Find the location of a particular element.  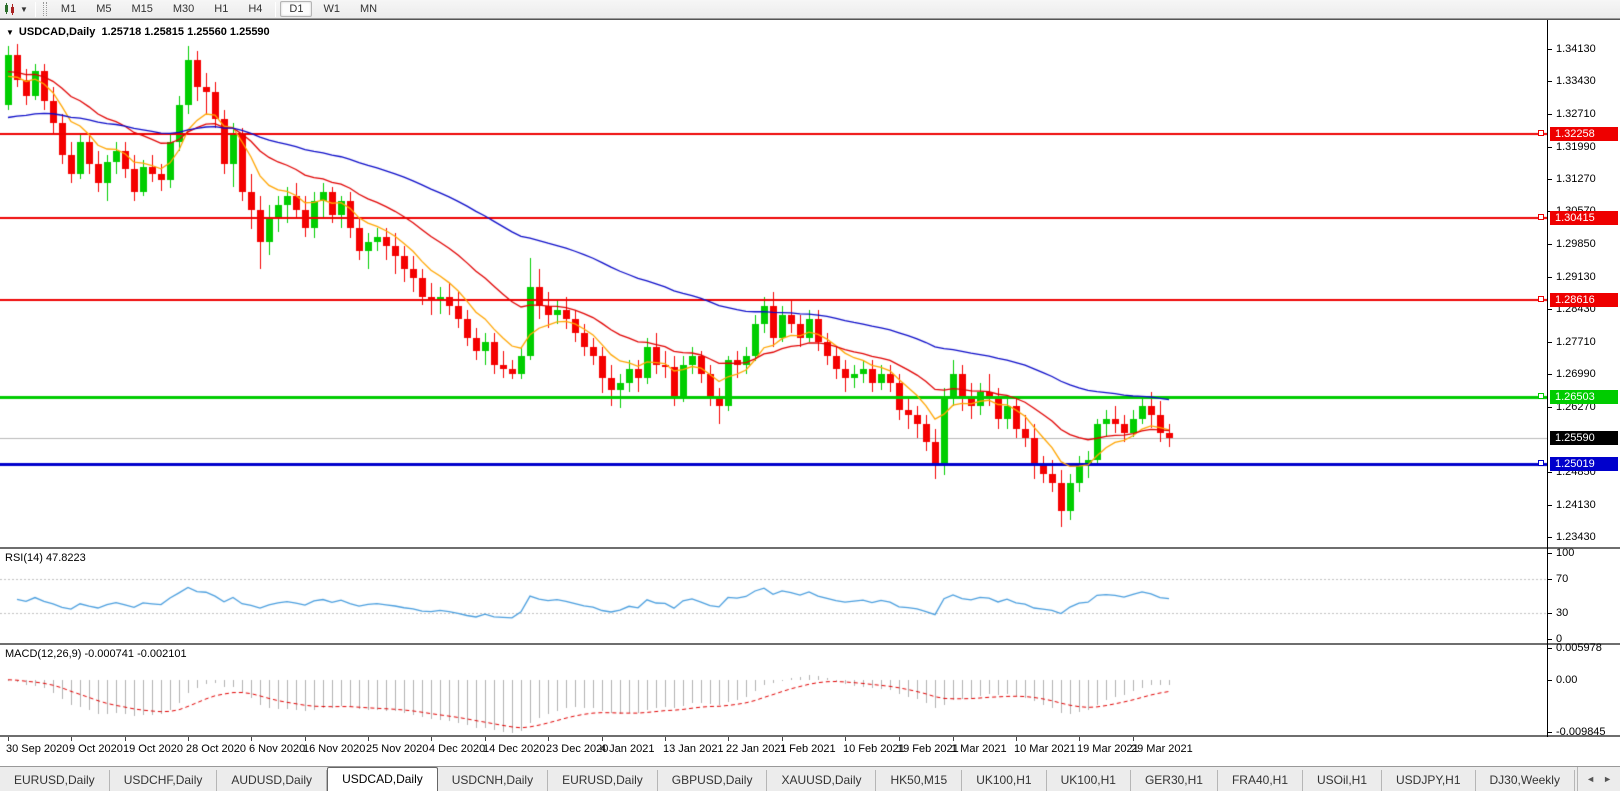

date-tick-label: 29 Mar 2021 is located at coordinates (1162, 749).